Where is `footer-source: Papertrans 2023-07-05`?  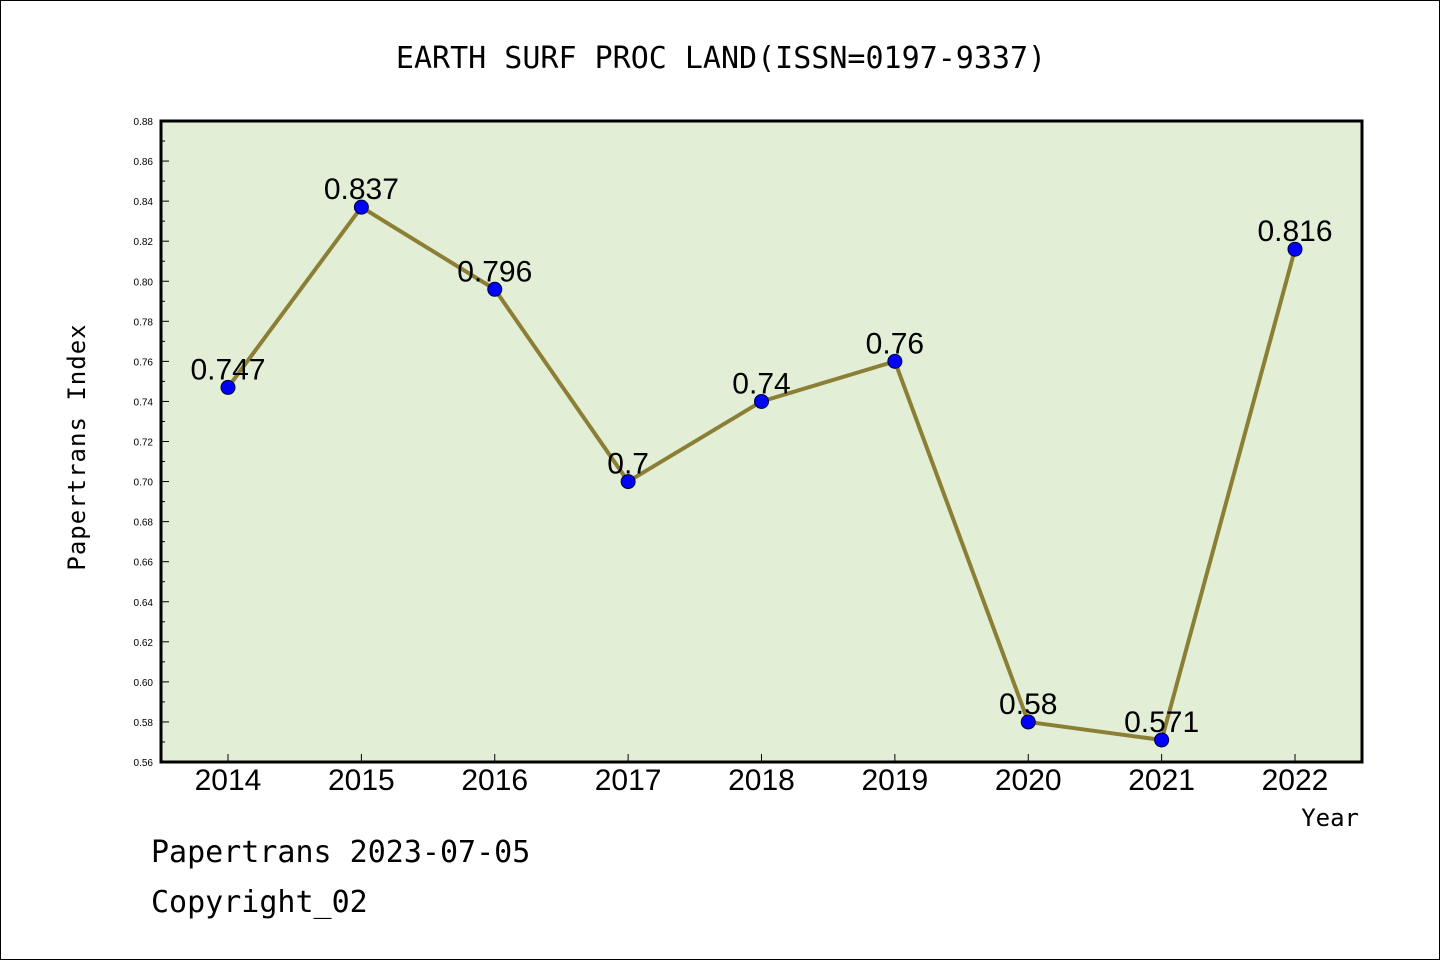
footer-source: Papertrans 2023-07-05 is located at coordinates (341, 852).